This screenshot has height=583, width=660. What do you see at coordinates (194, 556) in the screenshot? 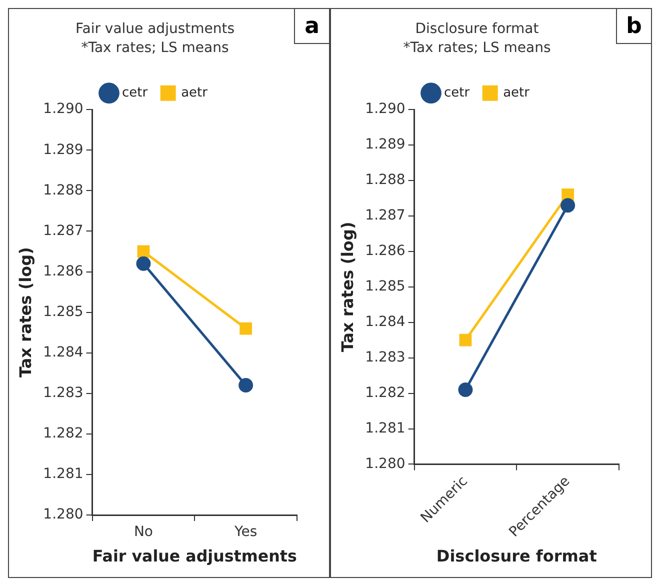
I see `x-axis-title: Fair value adjustments` at bounding box center [194, 556].